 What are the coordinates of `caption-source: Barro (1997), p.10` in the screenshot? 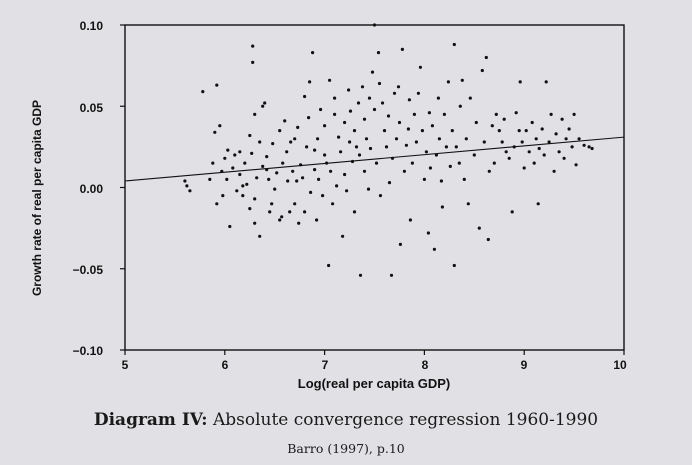 It's located at (346, 448).